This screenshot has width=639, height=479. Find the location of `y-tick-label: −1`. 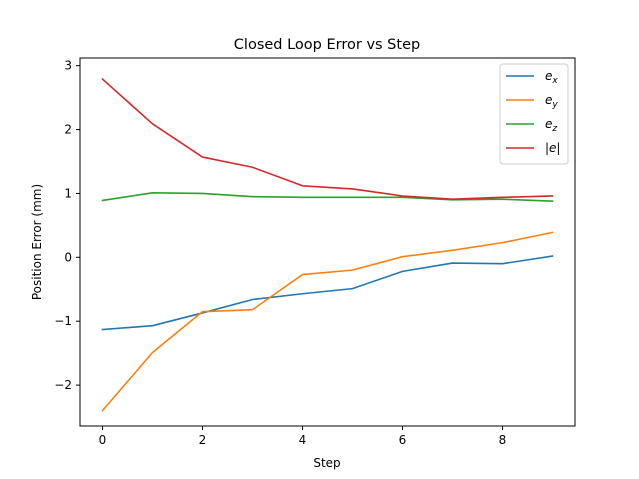

y-tick-label: −1 is located at coordinates (63, 321).